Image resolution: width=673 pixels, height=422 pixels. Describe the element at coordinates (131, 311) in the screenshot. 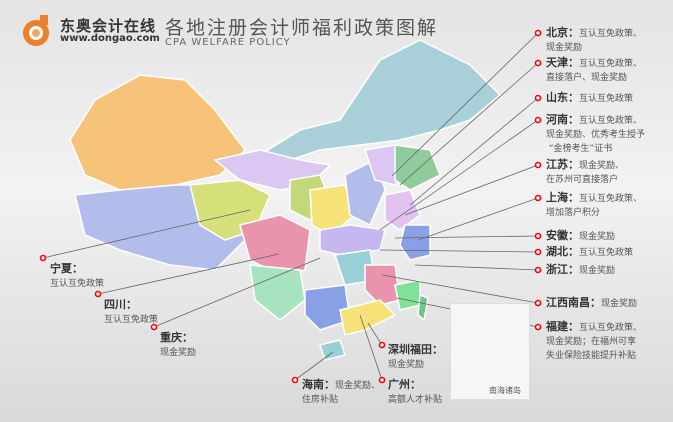

I see `label-sichuan: 四川： 互认互免政策` at that location.